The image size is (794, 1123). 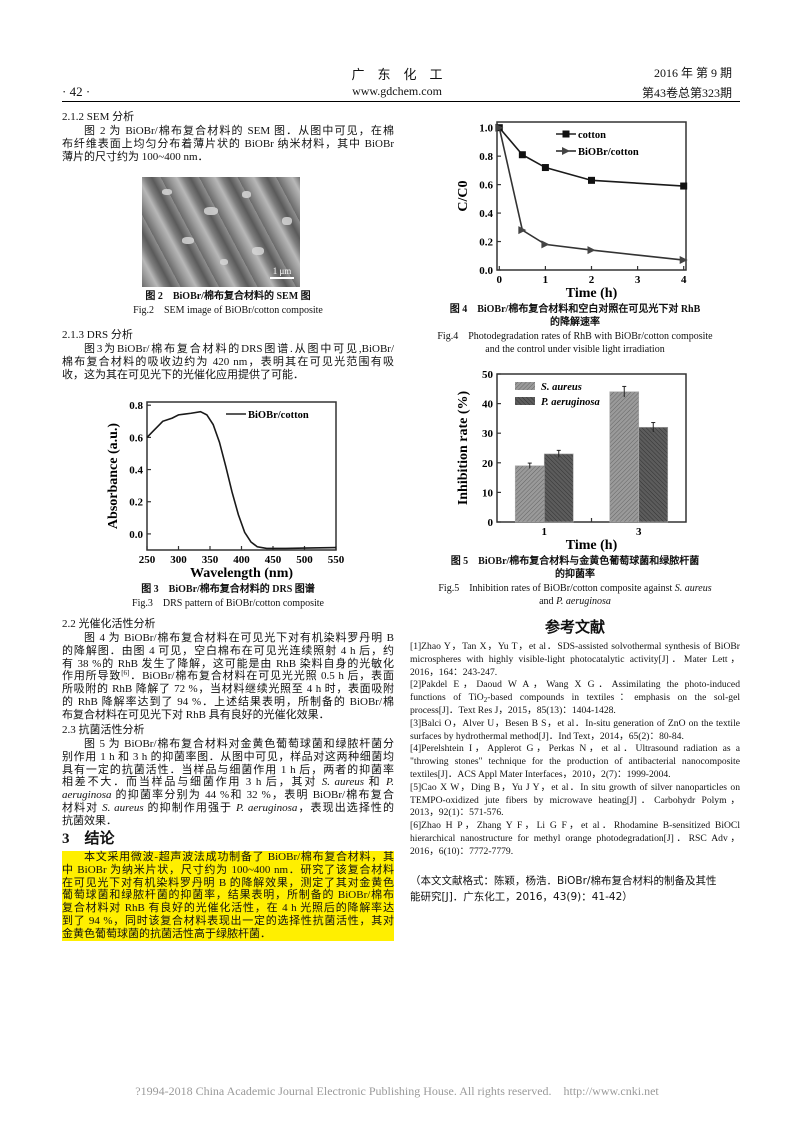 I want to click on text-line: 图 5 为 BiOBr/棉布复合材料对金黄色葡萄球菌和绿脓杆菌分, so click(x=228, y=744).